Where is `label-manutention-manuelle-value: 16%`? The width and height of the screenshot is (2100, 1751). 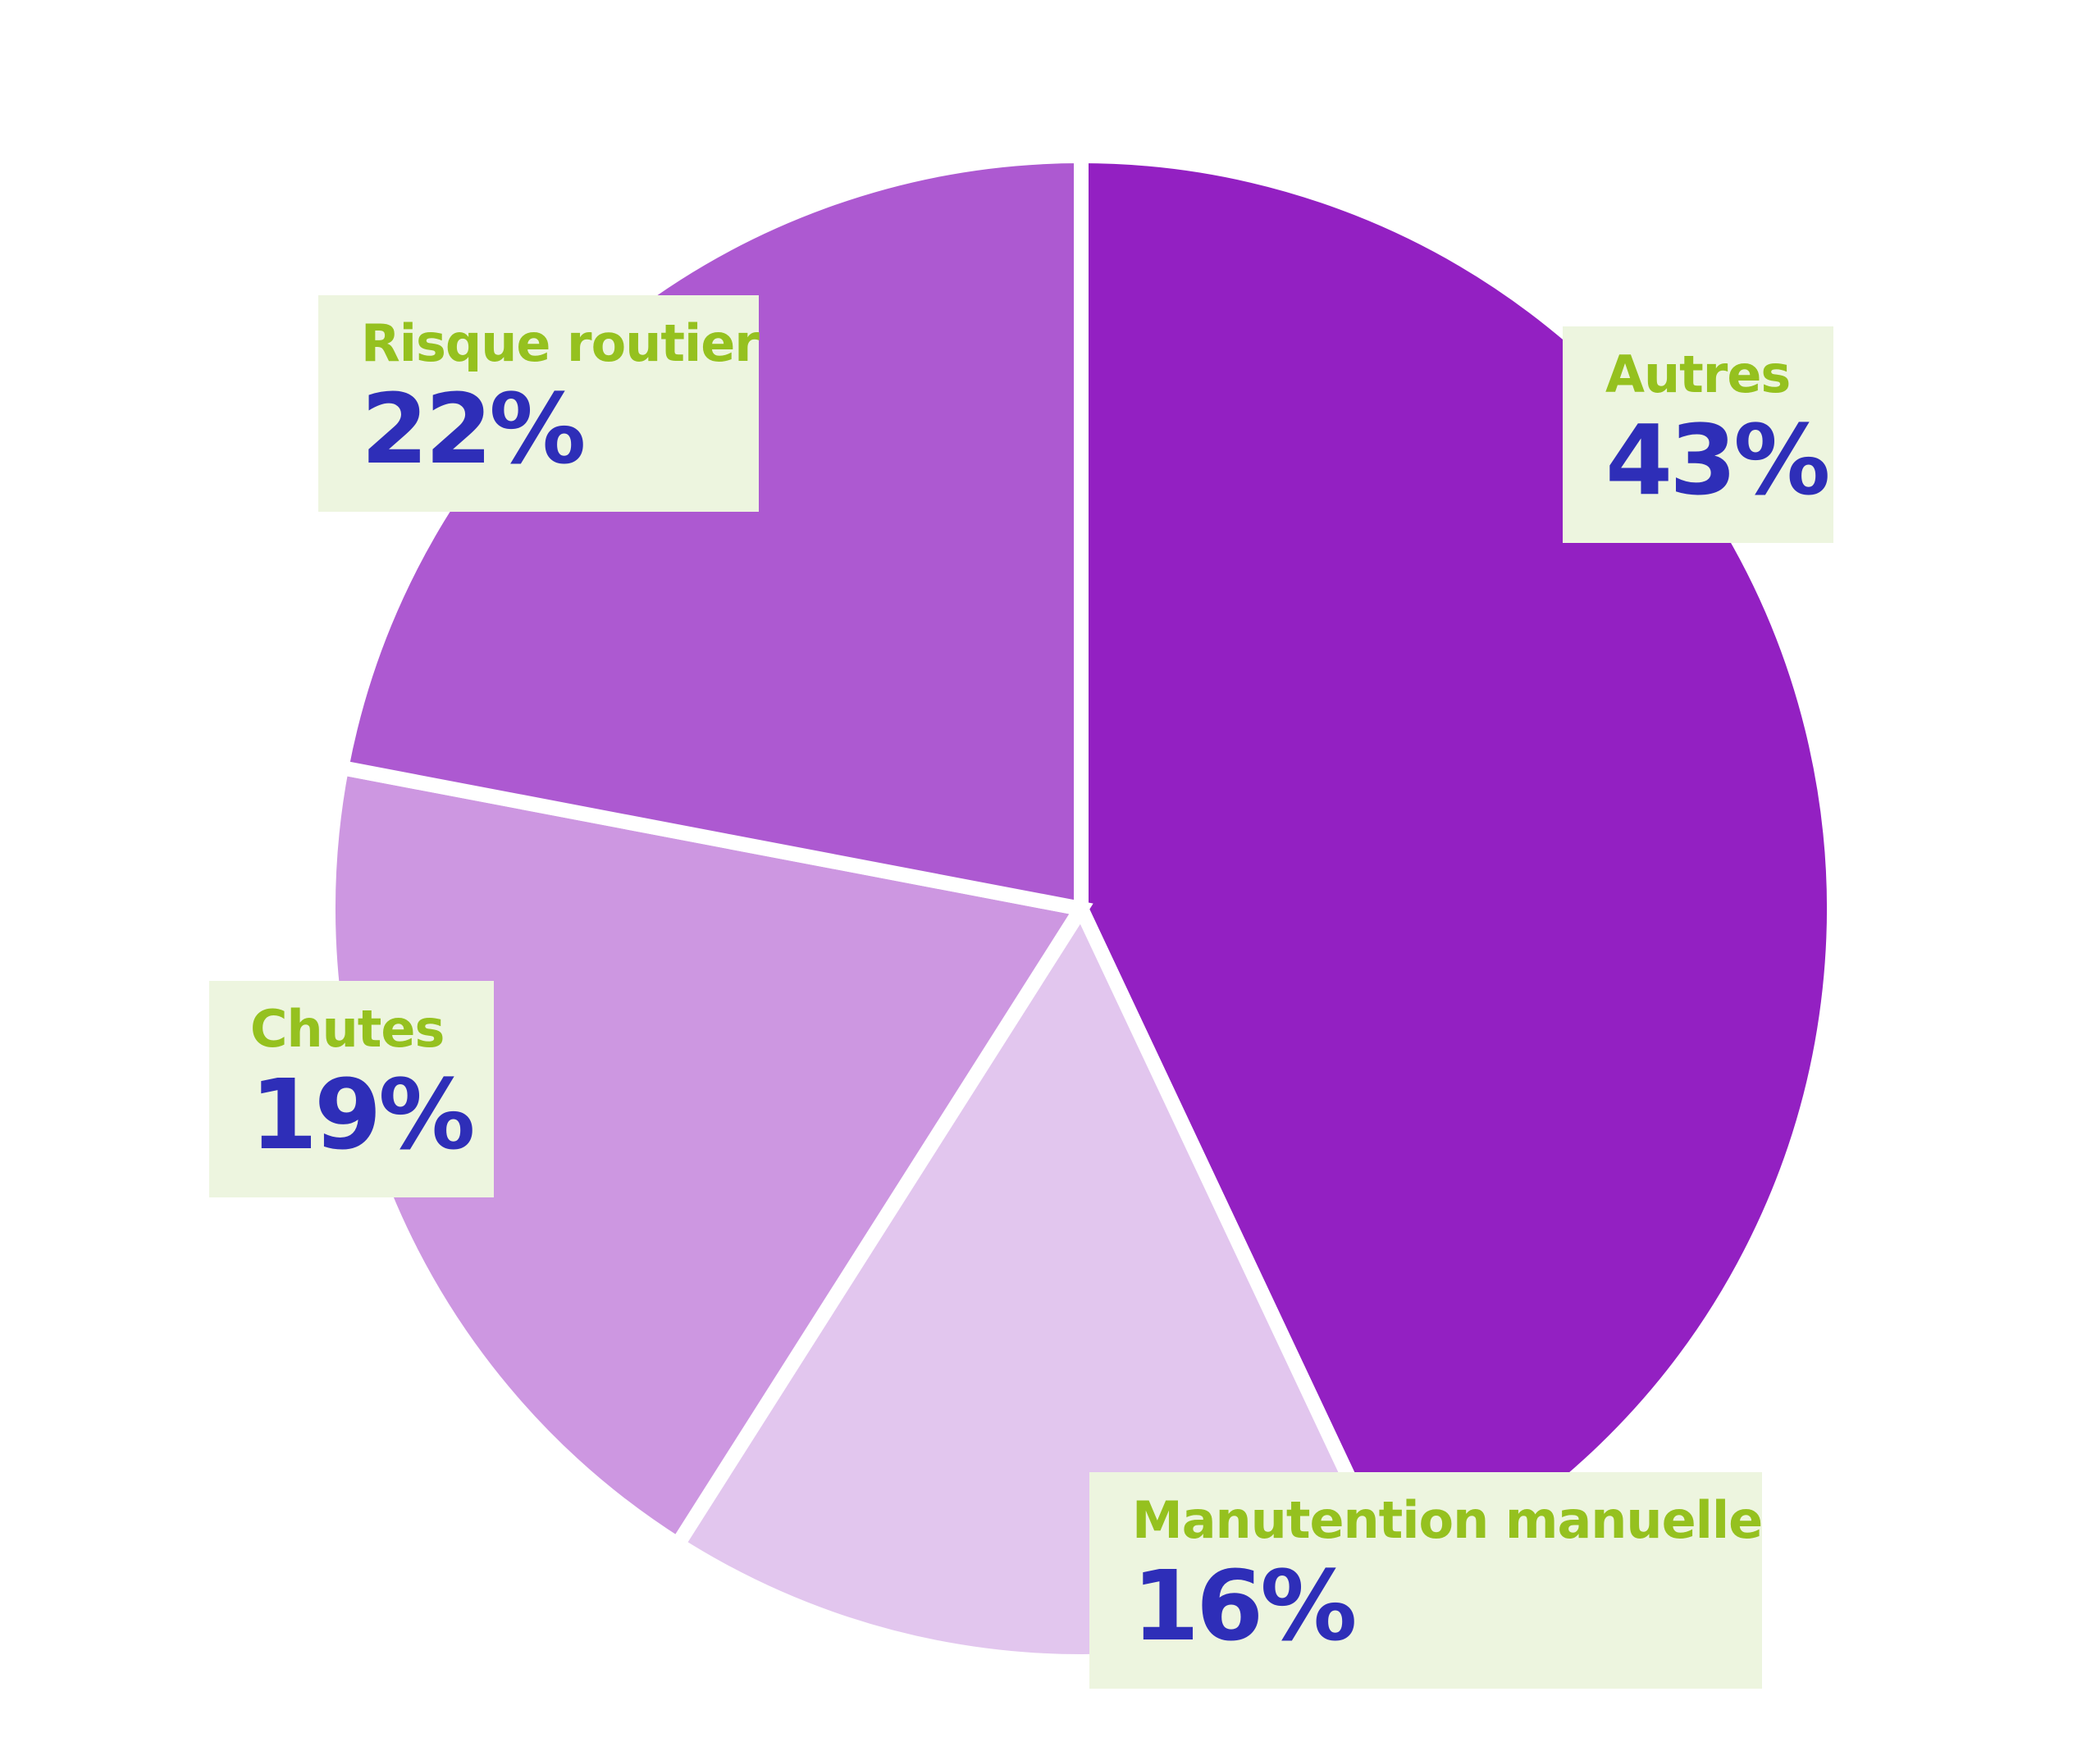 label-manutention-manuelle-value: 16% is located at coordinates (1244, 1605).